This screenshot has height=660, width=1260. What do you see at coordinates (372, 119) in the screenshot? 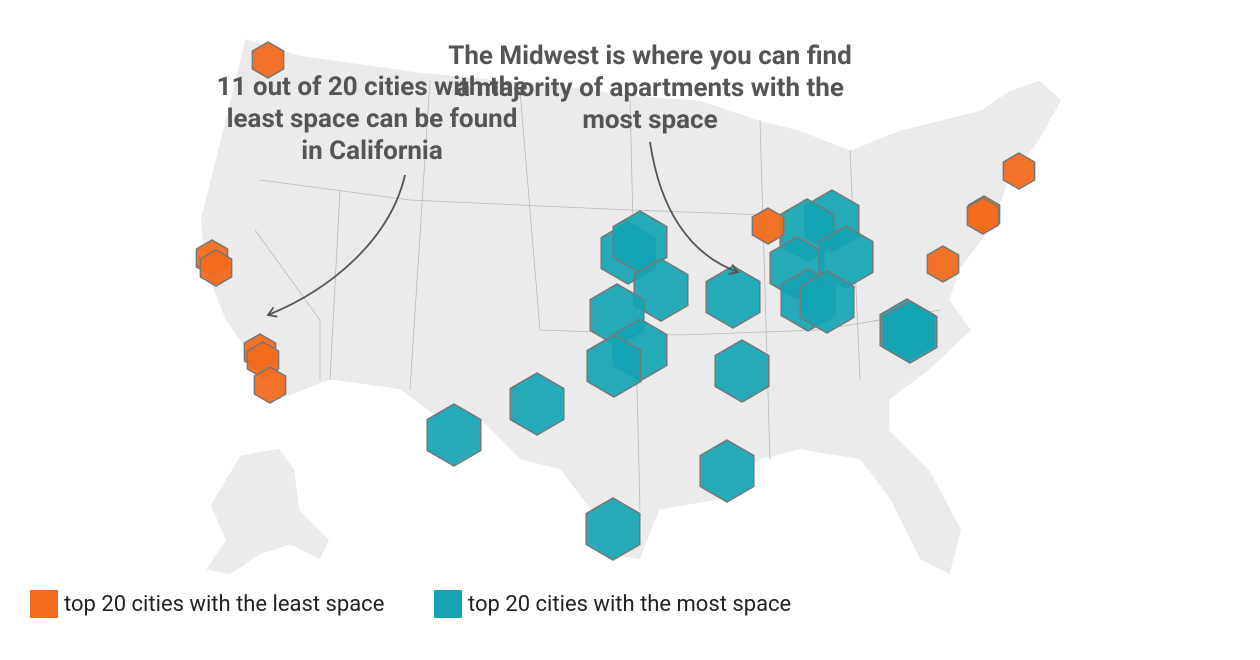
I see `annotation-line: least space can be found` at bounding box center [372, 119].